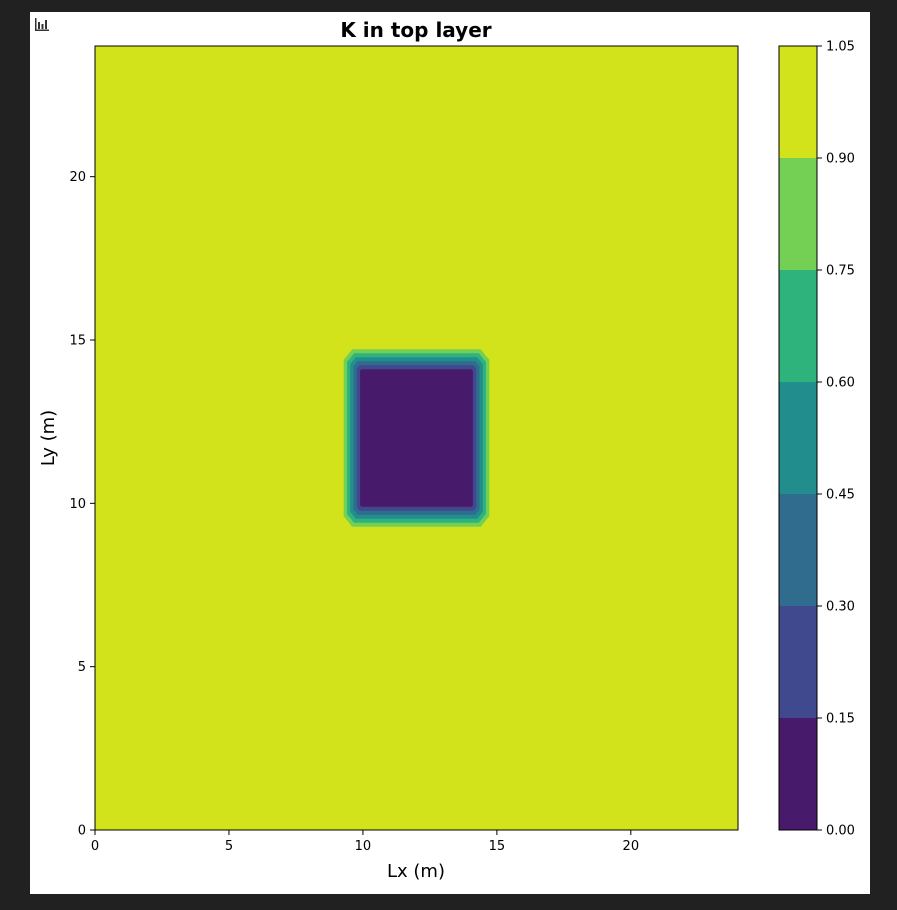  Describe the element at coordinates (840, 271) in the screenshot. I see `colorbar-tick-label-5: 0.75` at that location.